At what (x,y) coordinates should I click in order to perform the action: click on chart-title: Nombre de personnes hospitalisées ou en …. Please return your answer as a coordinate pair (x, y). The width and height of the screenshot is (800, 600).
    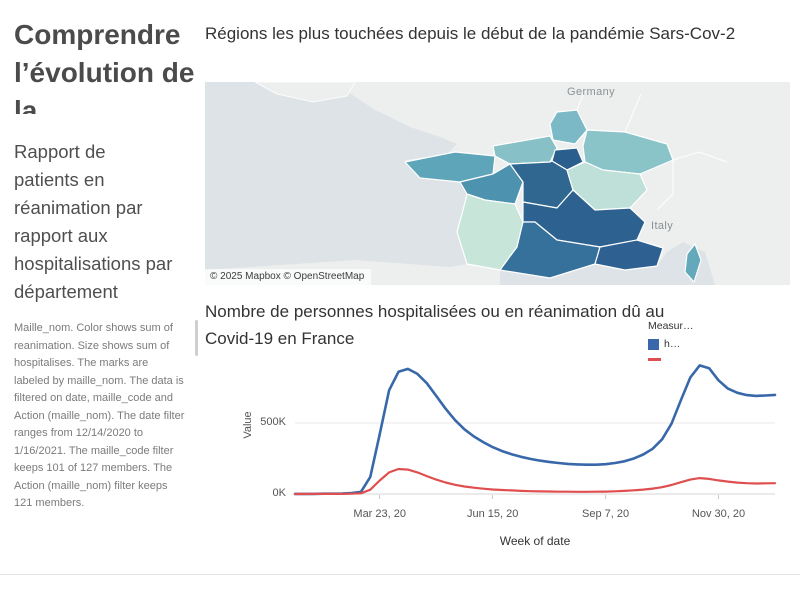
    Looking at the image, I should click on (435, 325).